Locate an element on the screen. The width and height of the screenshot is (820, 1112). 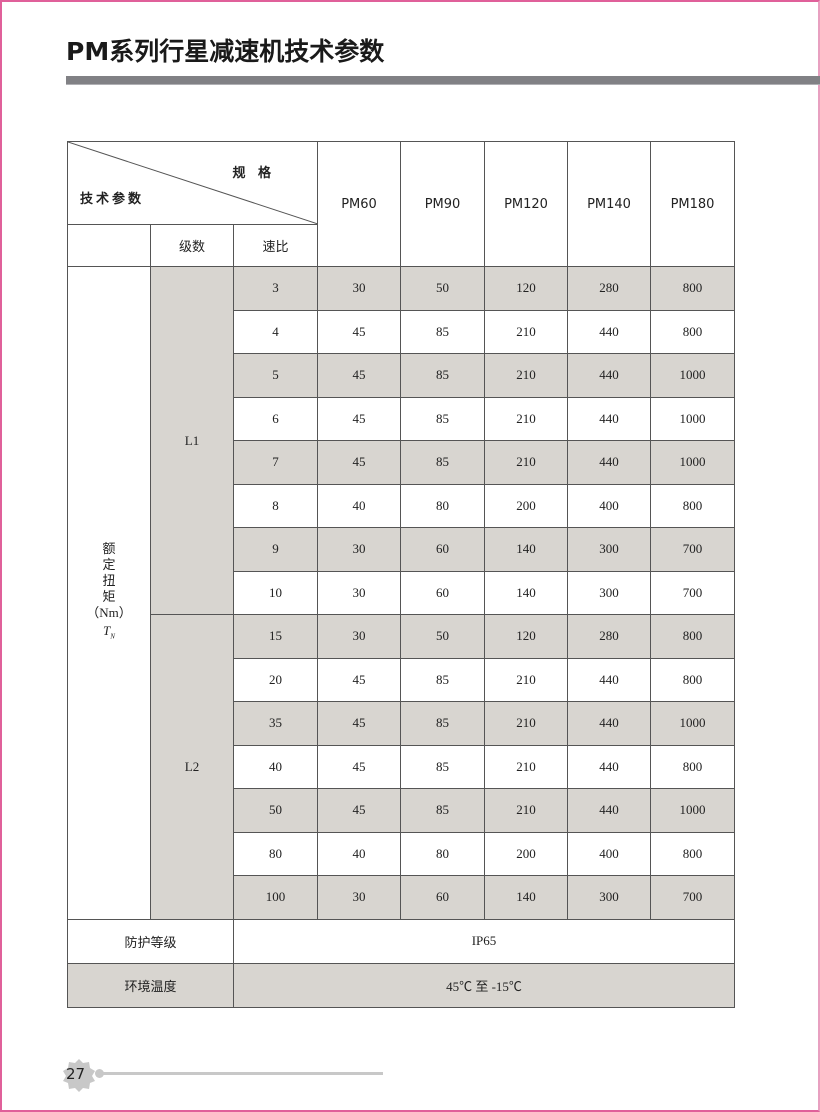
stage-cell: L1 is located at coordinates (192, 440).